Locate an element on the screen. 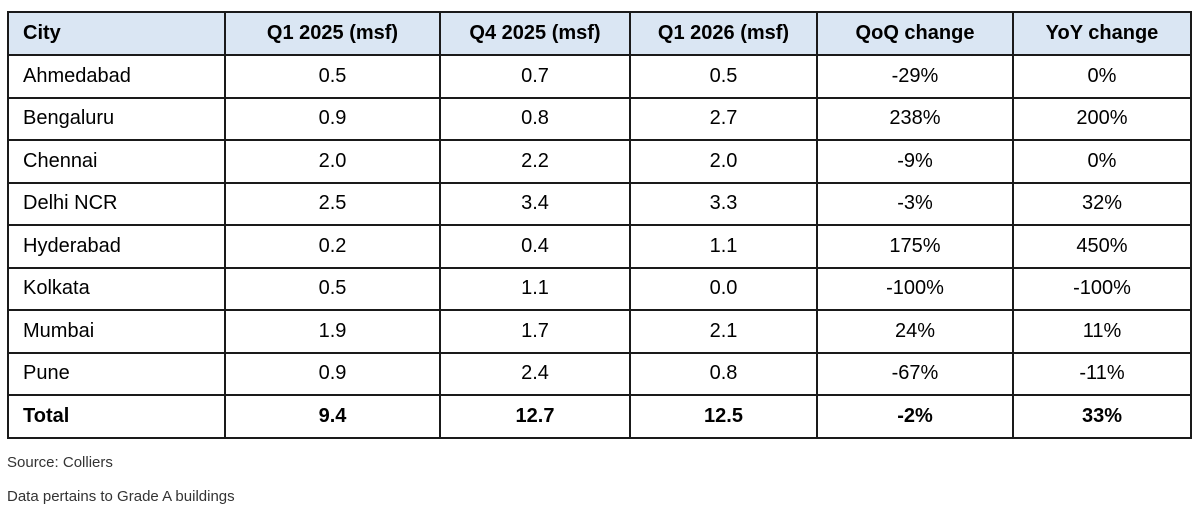 Image resolution: width=1200 pixels, height=520 pixels. header-city: City is located at coordinates (116, 33).